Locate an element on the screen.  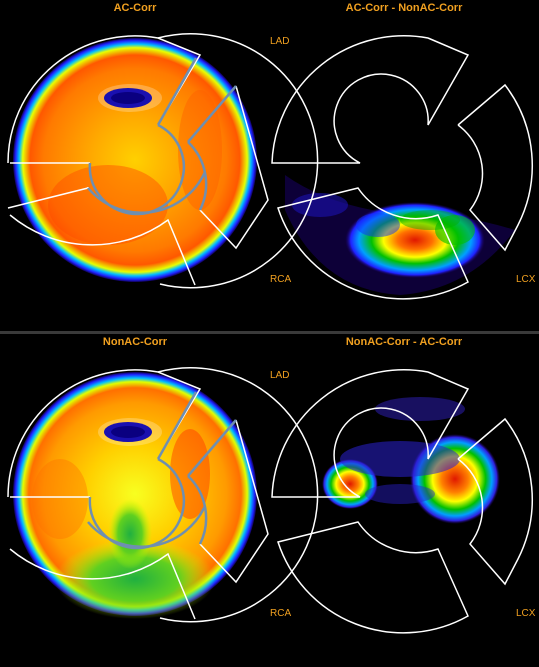
nonac-minus-ac-polar-map is located at coordinates (411, 460).